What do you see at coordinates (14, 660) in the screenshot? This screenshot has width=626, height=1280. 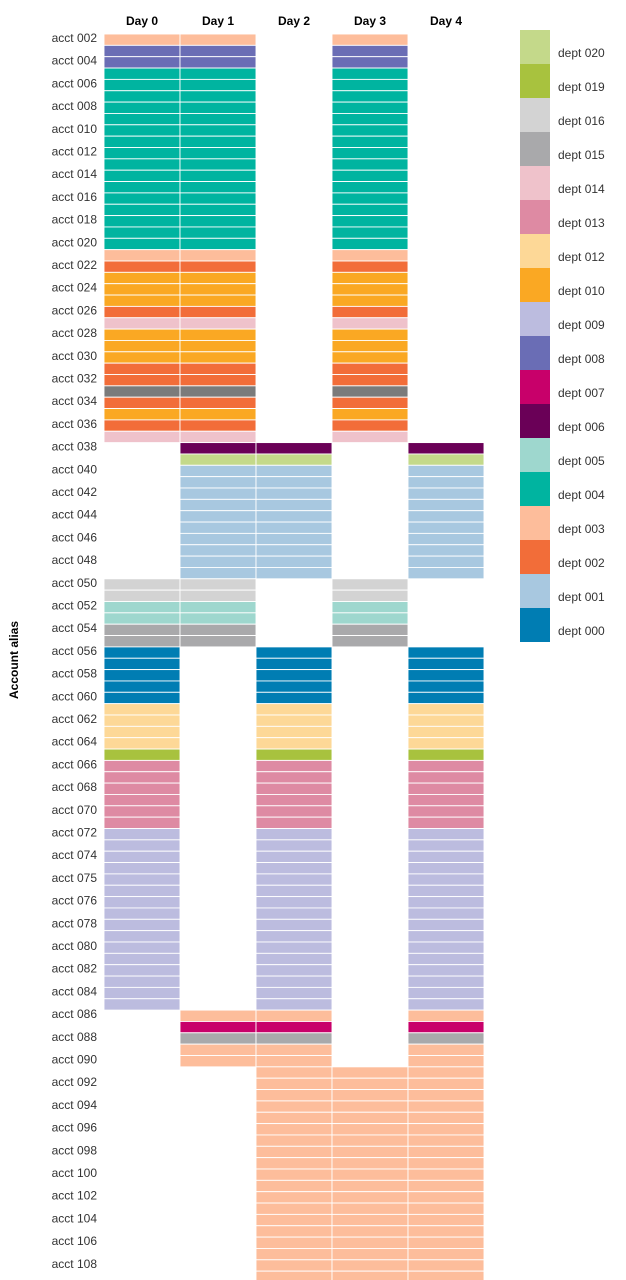 I see `y-axis-label: Account alias` at bounding box center [14, 660].